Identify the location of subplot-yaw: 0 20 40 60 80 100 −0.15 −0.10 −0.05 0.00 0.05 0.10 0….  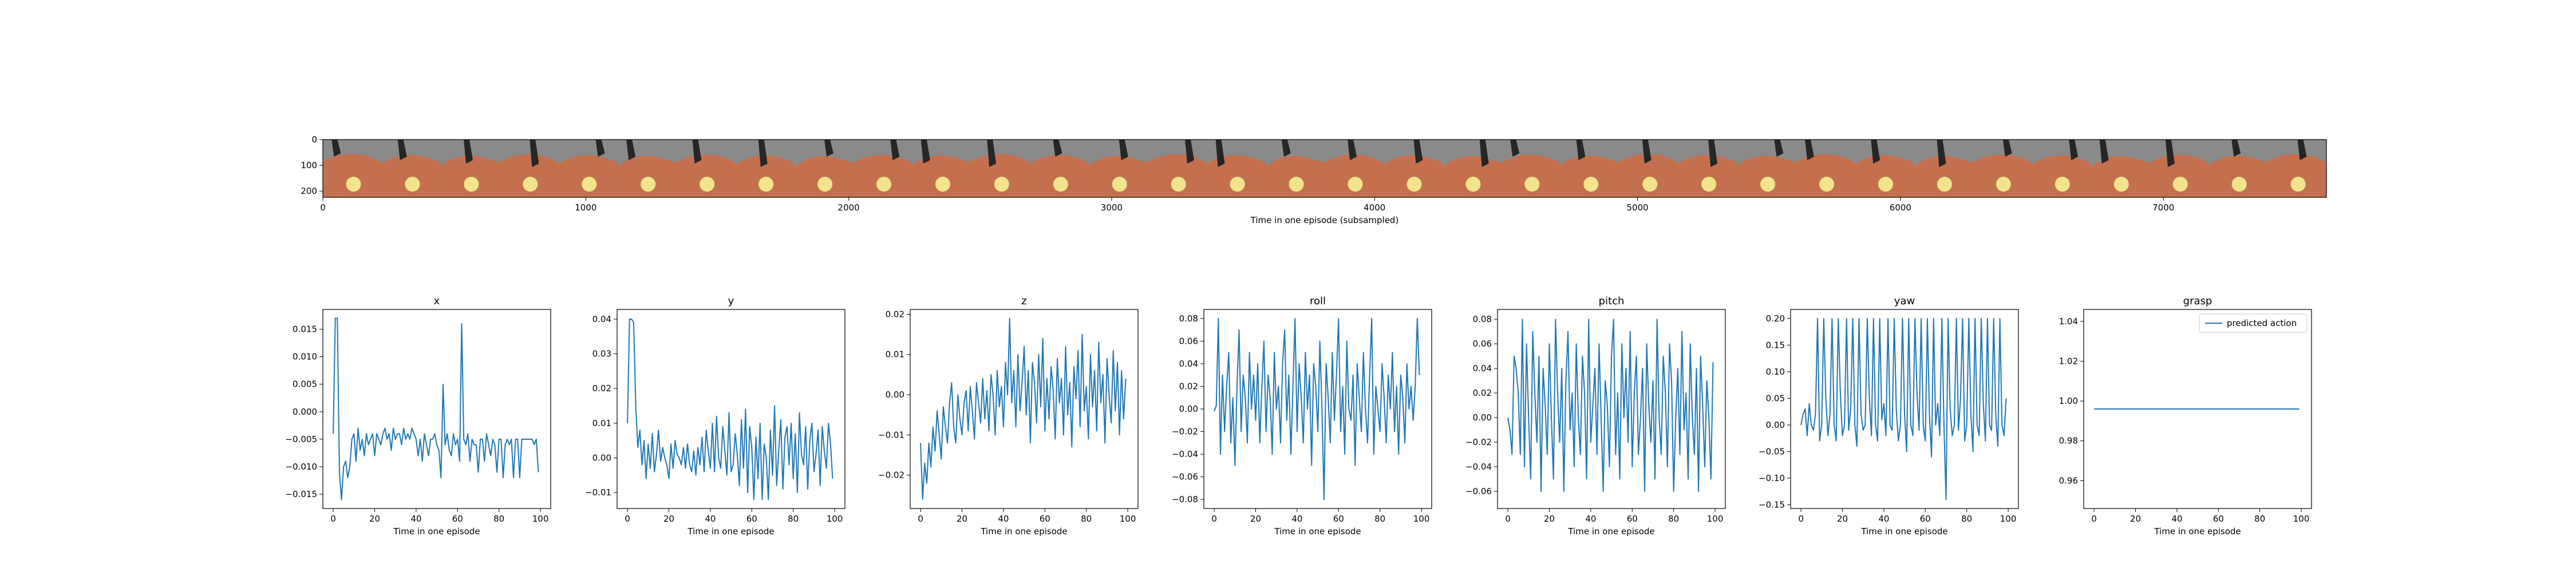
(1889, 416).